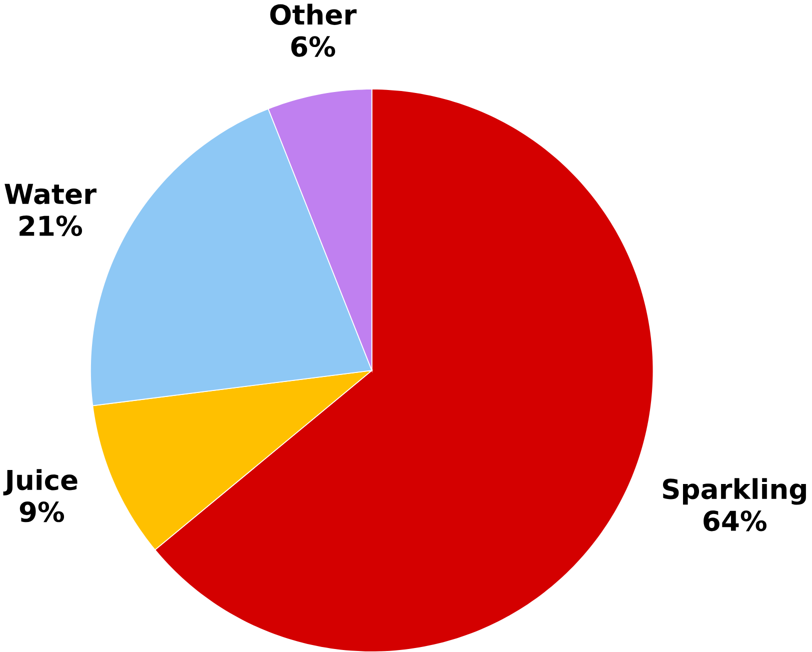 This screenshot has width=812, height=652. What do you see at coordinates (735, 521) in the screenshot?
I see `data-label: 64%` at bounding box center [735, 521].